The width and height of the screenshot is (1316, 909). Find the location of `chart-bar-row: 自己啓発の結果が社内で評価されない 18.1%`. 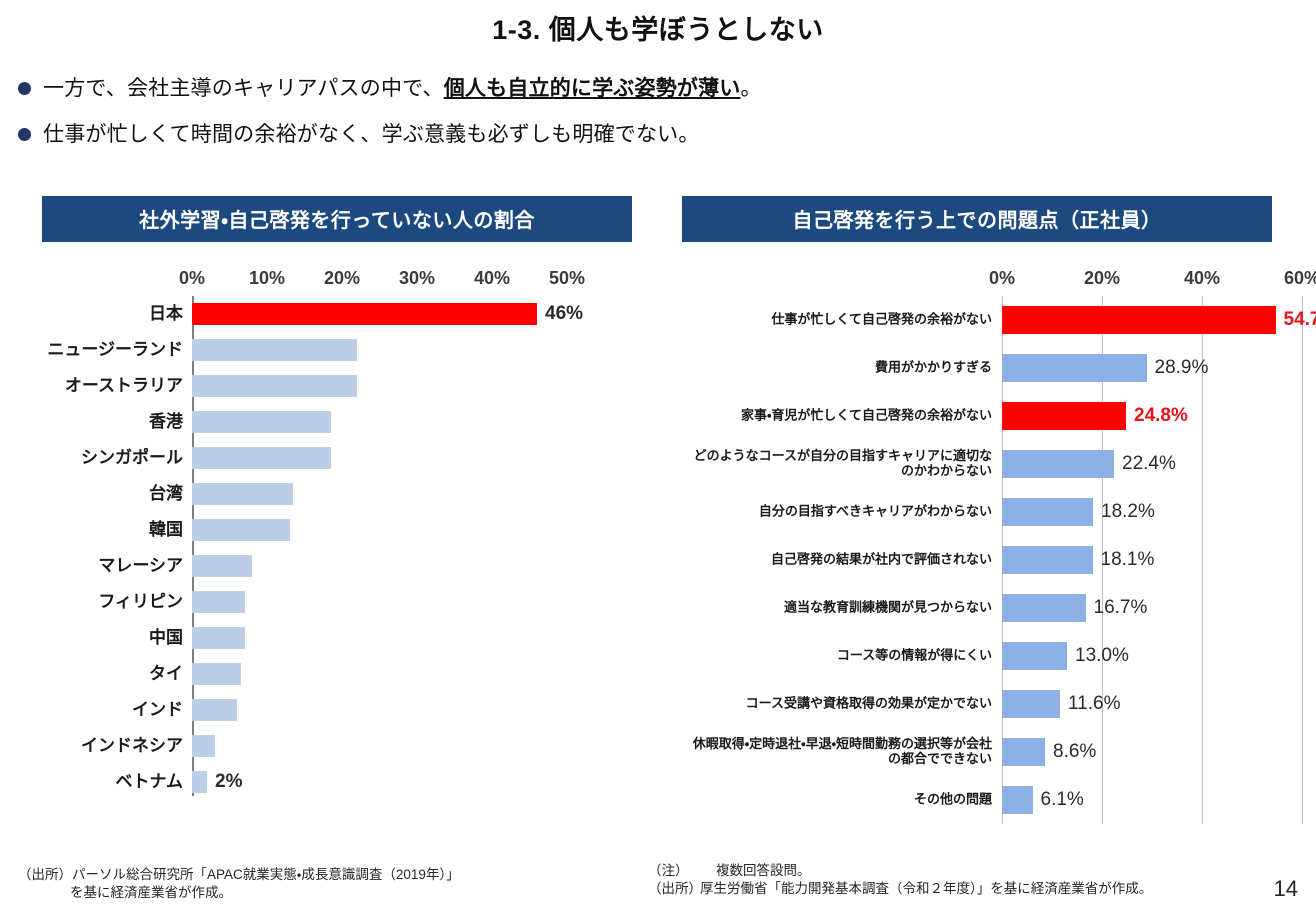

chart-bar-row: 自己啓発の結果が社内で評価されない 18.1% is located at coordinates (1036, 560).